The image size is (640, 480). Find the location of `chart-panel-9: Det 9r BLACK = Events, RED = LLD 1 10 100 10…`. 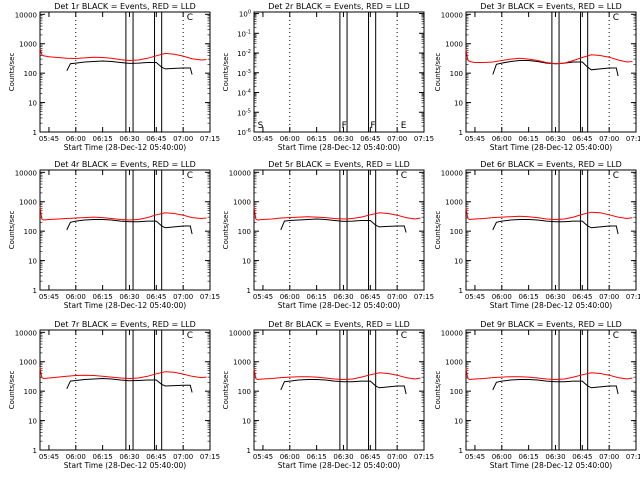

chart-panel-9: Det 9r BLACK = Events, RED = LLD 1 10 100 10… is located at coordinates (537, 395).